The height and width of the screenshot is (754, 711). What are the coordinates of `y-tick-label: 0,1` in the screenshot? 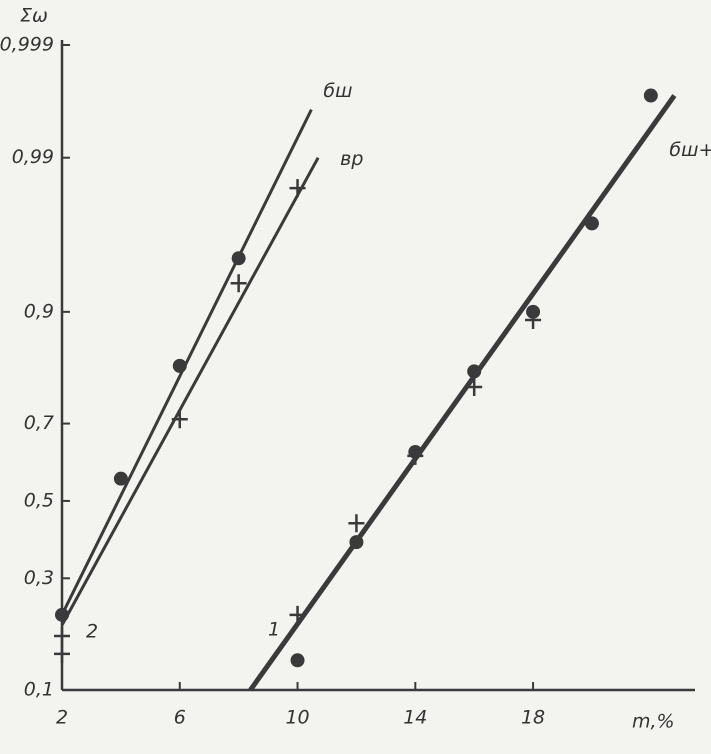 It's located at (39, 690).